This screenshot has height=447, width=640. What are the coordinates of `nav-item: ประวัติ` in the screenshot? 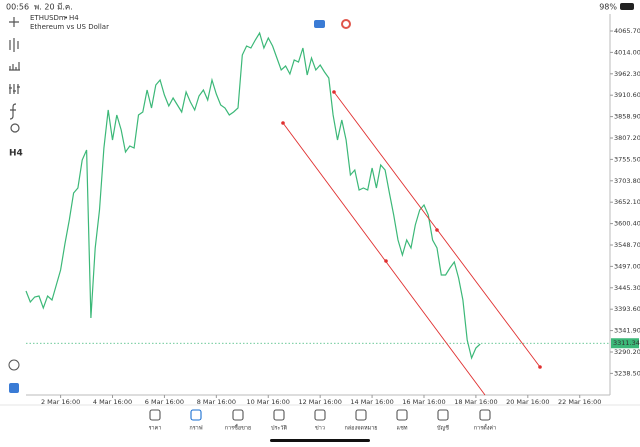 It's located at (279, 420).